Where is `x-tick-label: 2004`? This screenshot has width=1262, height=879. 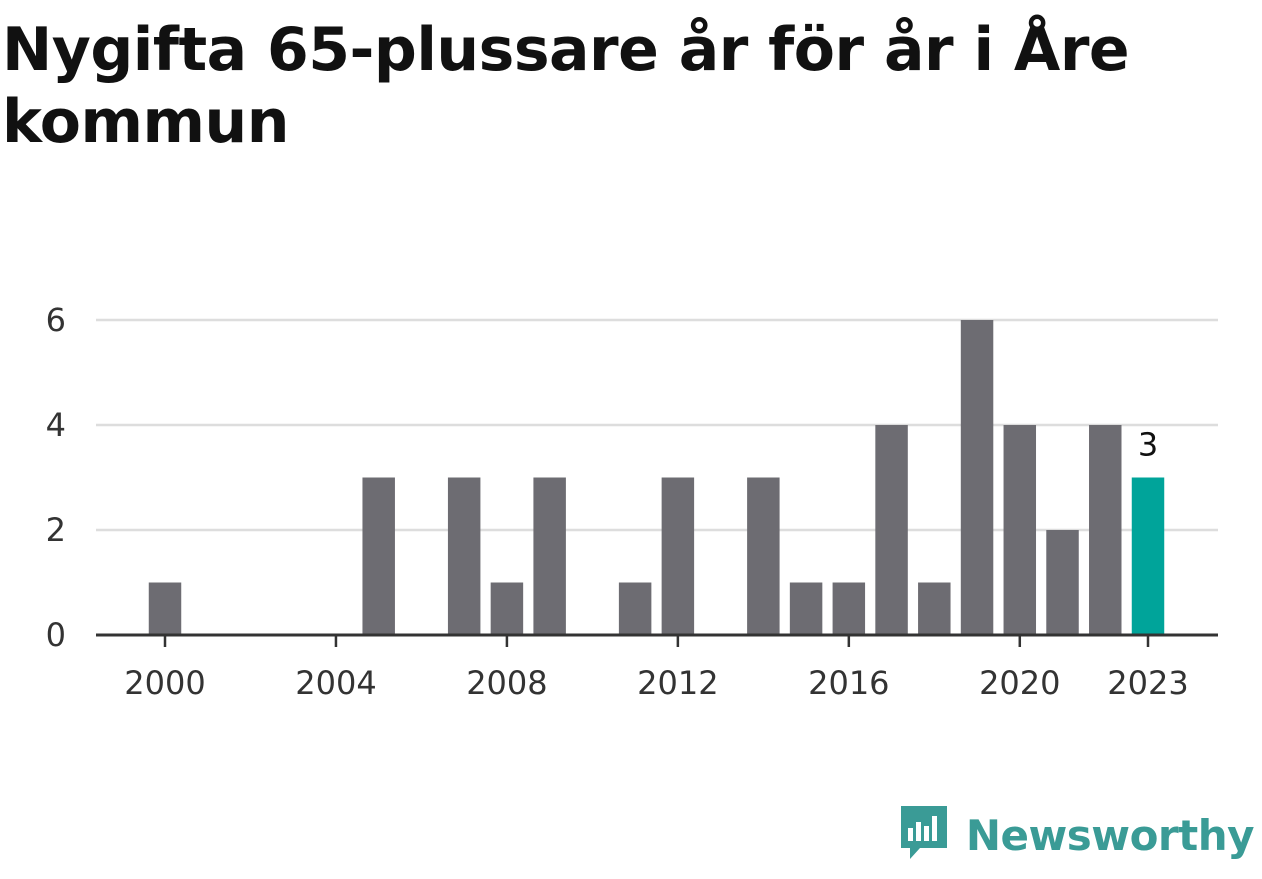
x-tick-label: 2004 is located at coordinates (335, 683).